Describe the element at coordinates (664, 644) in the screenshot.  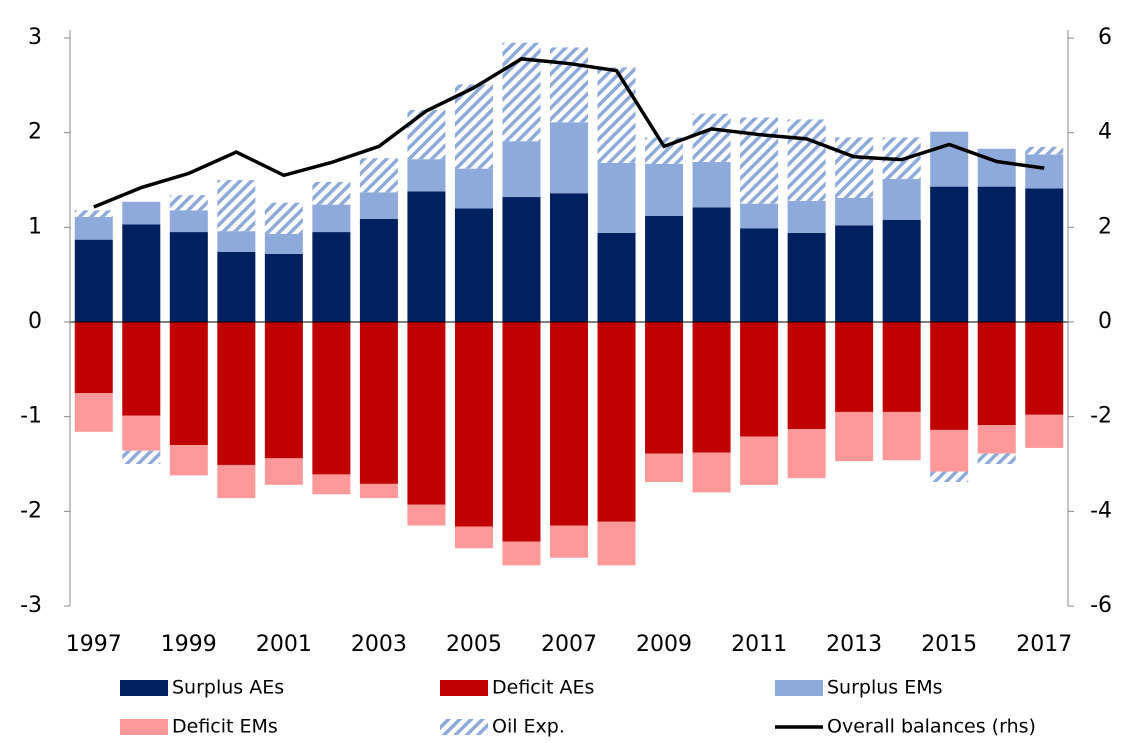
I see `x-tick-label: 2009` at that location.